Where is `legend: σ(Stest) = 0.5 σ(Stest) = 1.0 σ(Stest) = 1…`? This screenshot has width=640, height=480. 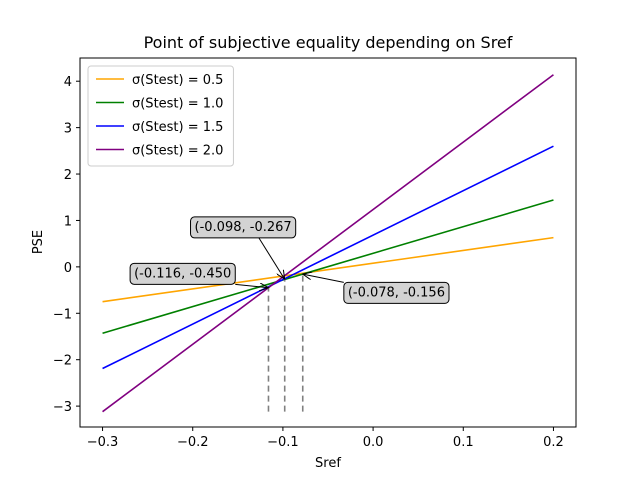
legend: σ(Stest) = 0.5 σ(Stest) = 1.0 σ(Stest) = 1… is located at coordinates (160, 116).